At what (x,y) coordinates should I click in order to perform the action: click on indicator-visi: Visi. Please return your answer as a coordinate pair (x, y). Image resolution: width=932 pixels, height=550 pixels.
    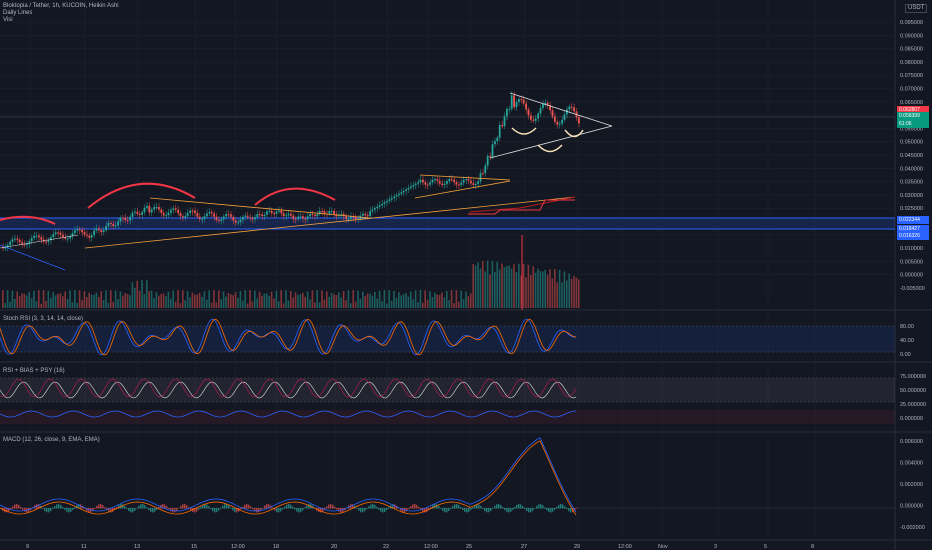
    Looking at the image, I should click on (8, 20).